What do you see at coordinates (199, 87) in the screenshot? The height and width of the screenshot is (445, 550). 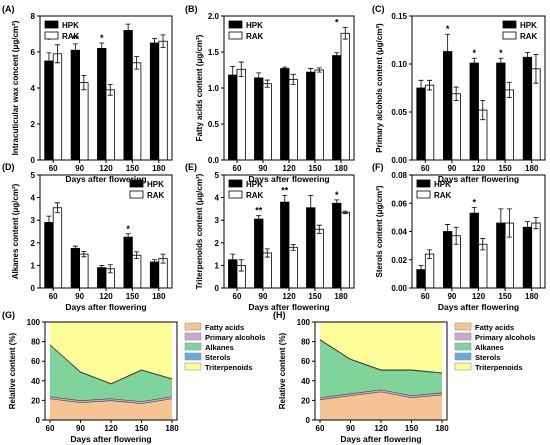 I see `y-axis-label: Fatty acids content (μg/cm²)` at bounding box center [199, 87].